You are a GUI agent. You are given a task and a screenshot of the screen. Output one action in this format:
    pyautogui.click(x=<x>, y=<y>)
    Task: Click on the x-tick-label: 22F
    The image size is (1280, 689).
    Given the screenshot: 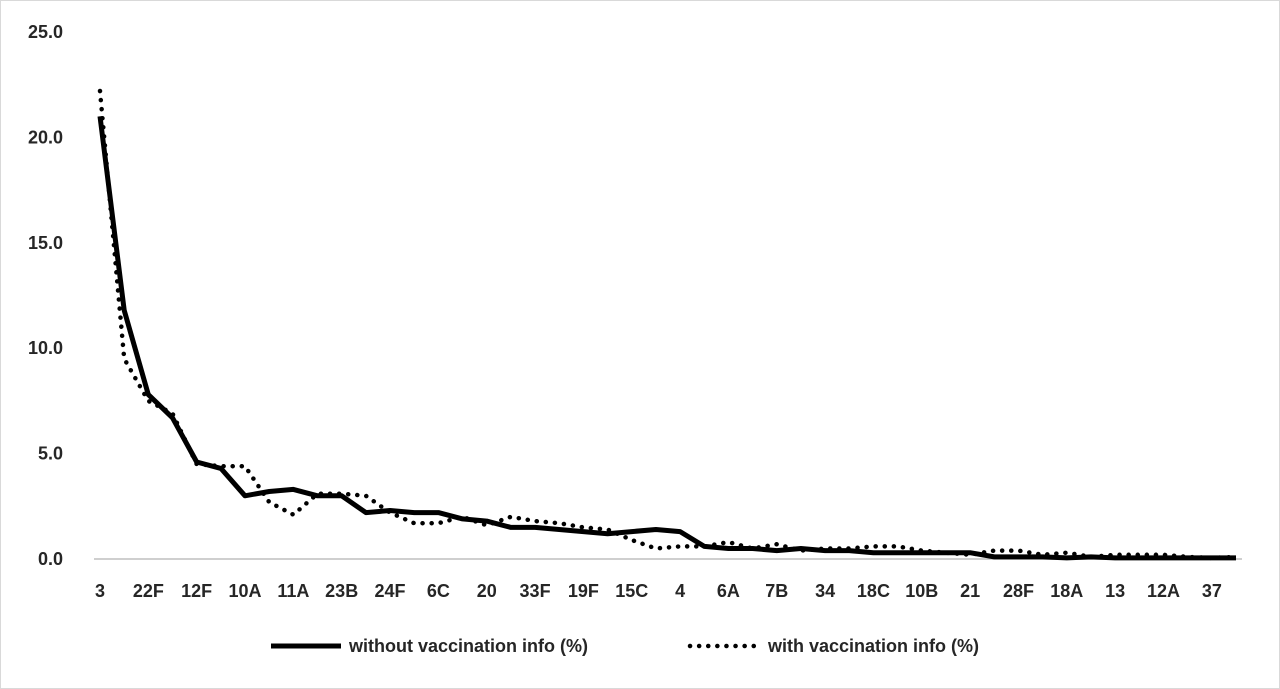 What is the action you would take?
    pyautogui.click(x=148, y=591)
    